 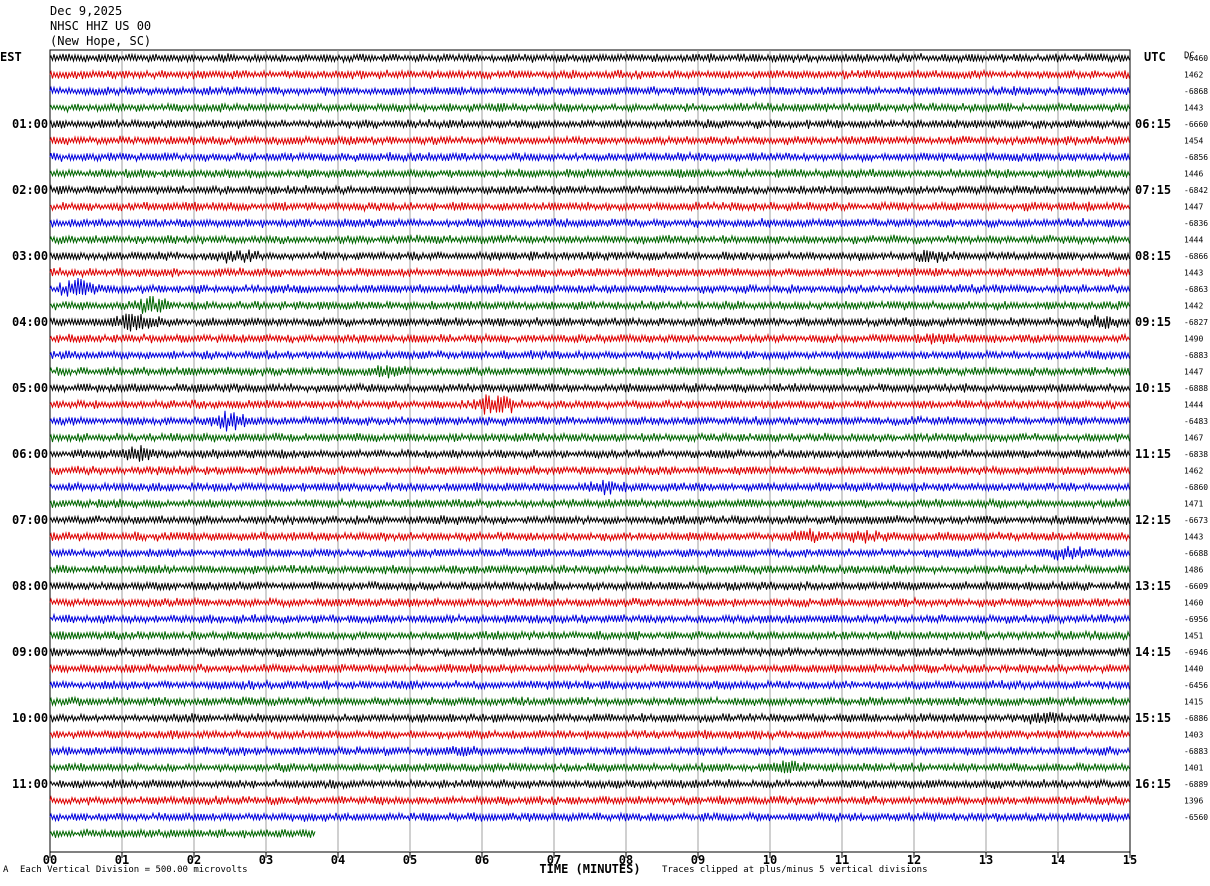 I want to click on dc-offset-label: -6866, so click(x=1196, y=256).